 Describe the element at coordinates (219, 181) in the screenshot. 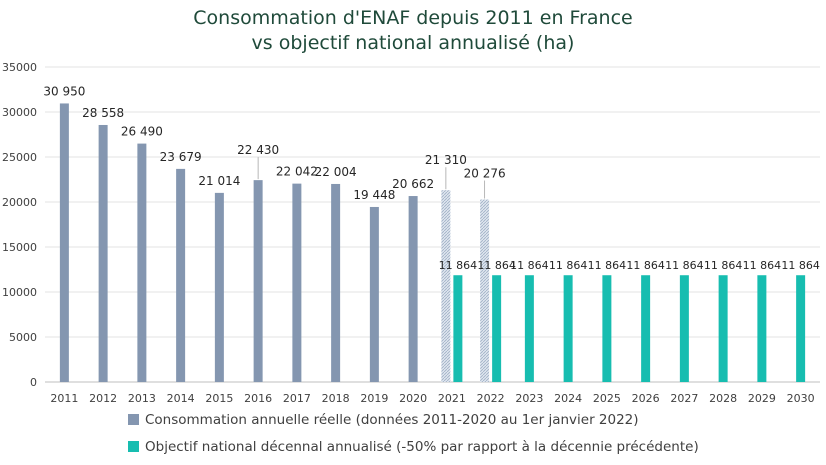

I see `data-label-consommation-2015: 21 014` at that location.